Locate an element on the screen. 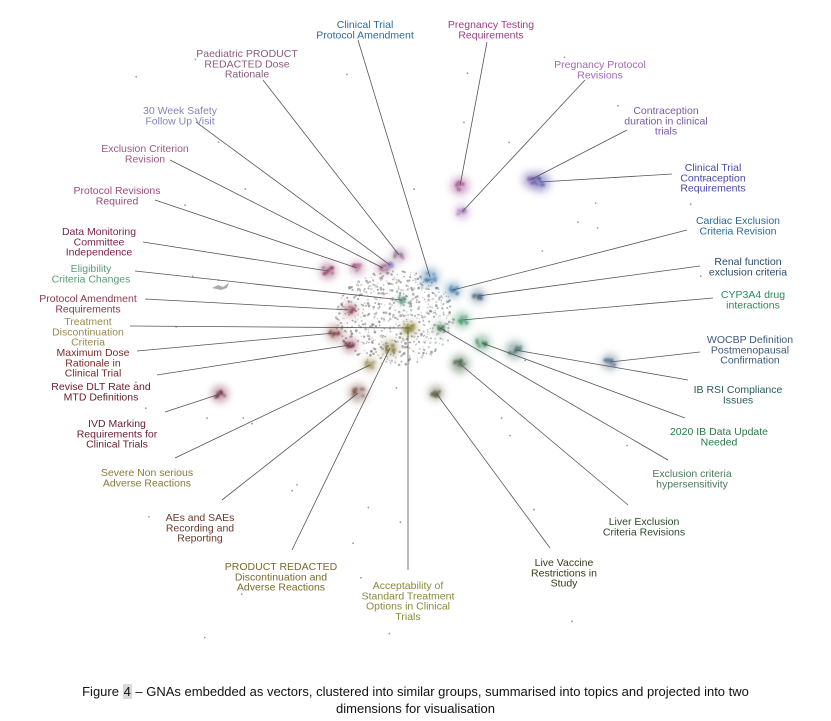  topic-label: Renal function exclusion criteria is located at coordinates (748, 267).